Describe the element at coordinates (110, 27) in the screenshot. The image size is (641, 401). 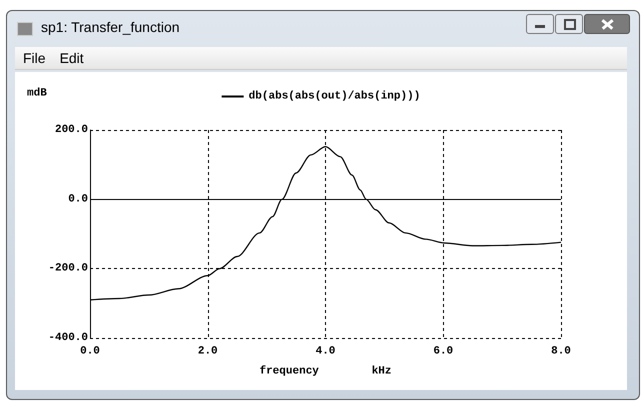
I see `chart-title: sp1: Transfer_function` at that location.